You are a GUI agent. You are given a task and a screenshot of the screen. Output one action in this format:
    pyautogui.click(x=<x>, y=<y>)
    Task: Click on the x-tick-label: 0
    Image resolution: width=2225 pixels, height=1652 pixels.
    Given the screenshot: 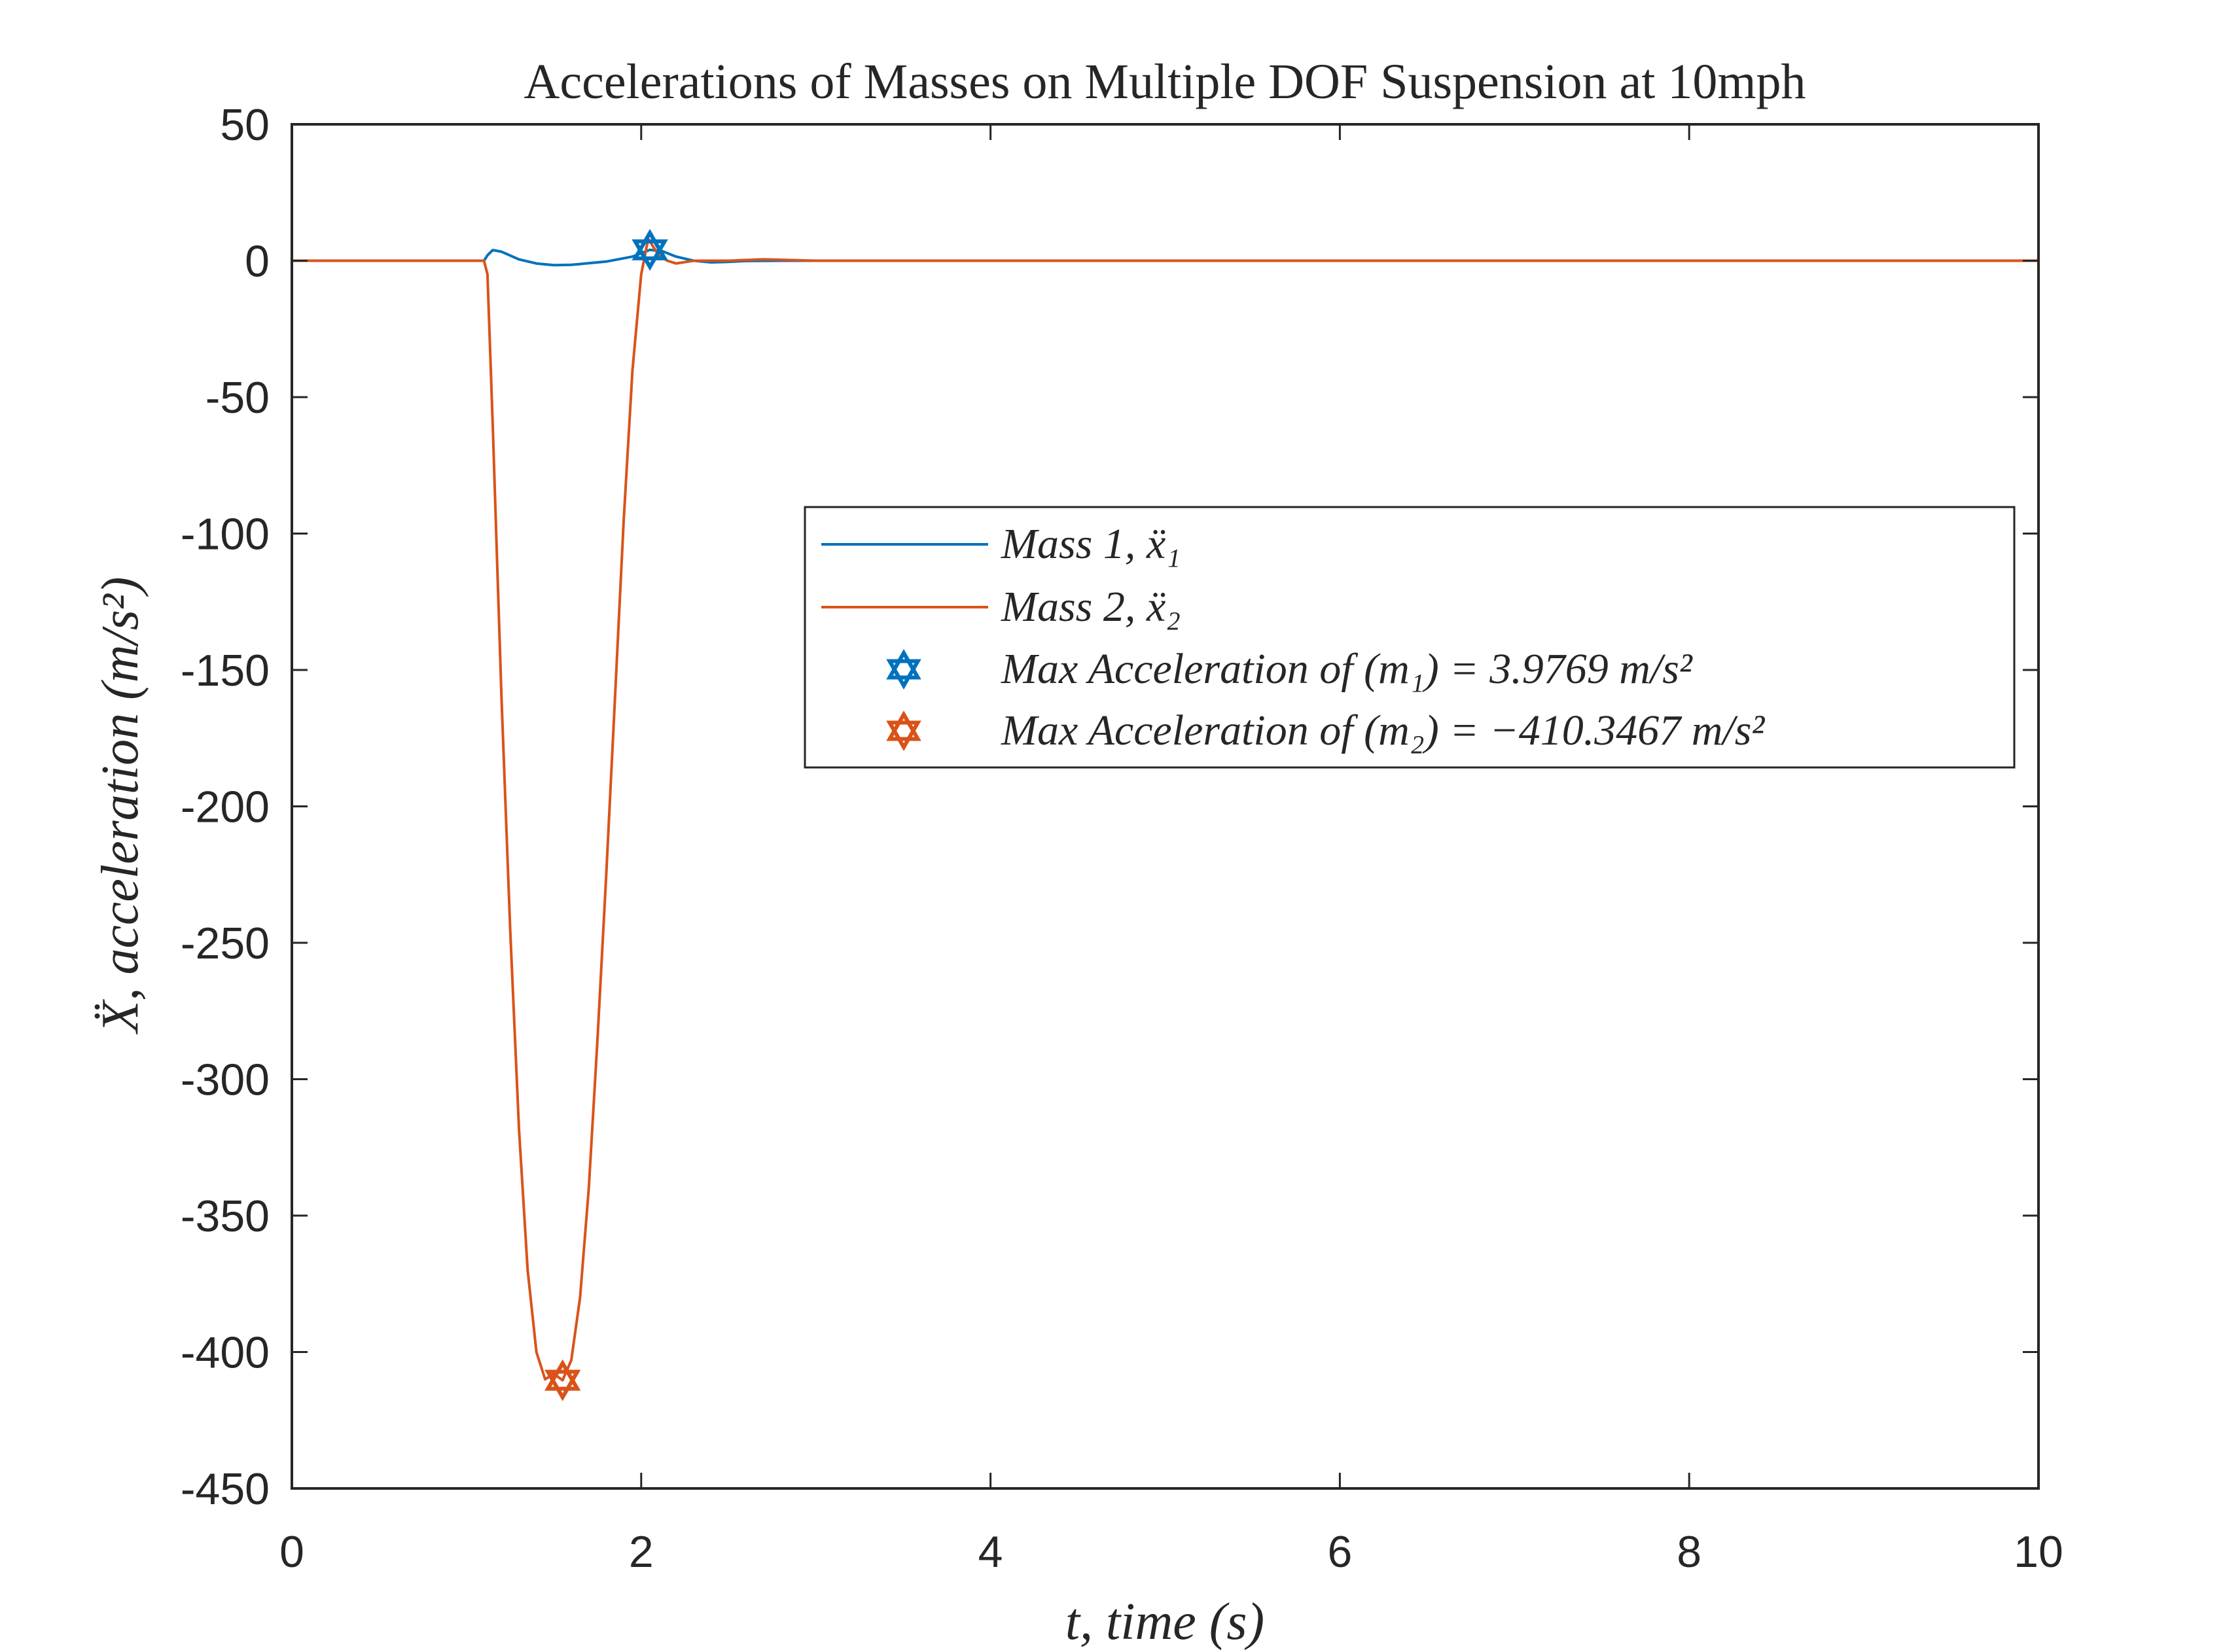 What is the action you would take?
    pyautogui.click(x=291, y=1552)
    